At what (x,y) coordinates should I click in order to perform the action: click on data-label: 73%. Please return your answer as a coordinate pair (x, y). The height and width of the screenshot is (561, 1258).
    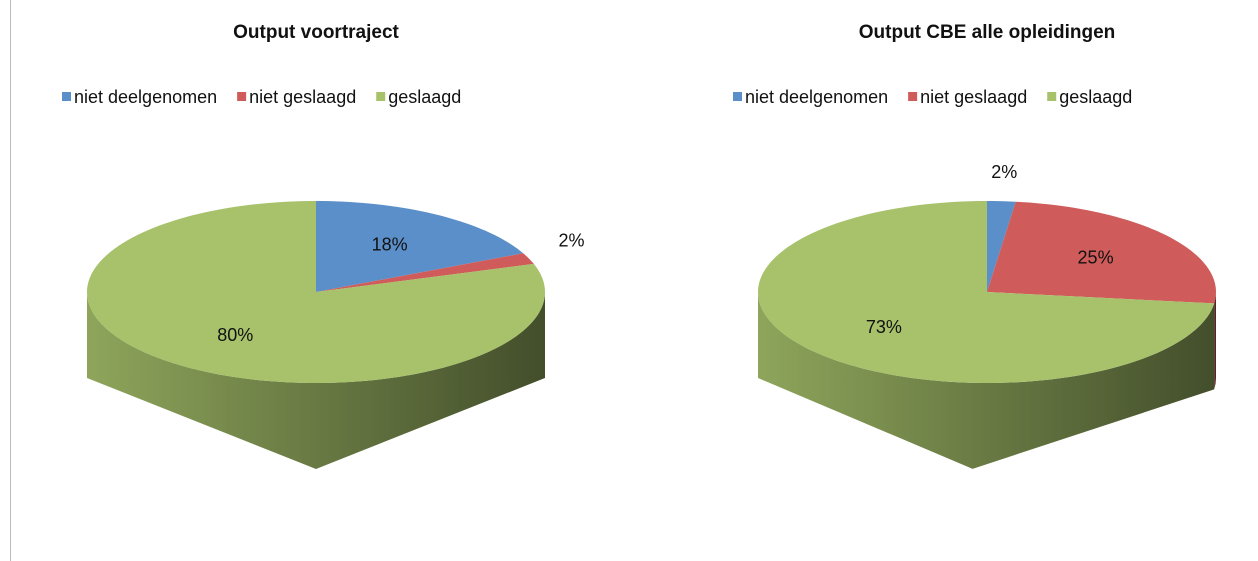
    Looking at the image, I should click on (884, 327).